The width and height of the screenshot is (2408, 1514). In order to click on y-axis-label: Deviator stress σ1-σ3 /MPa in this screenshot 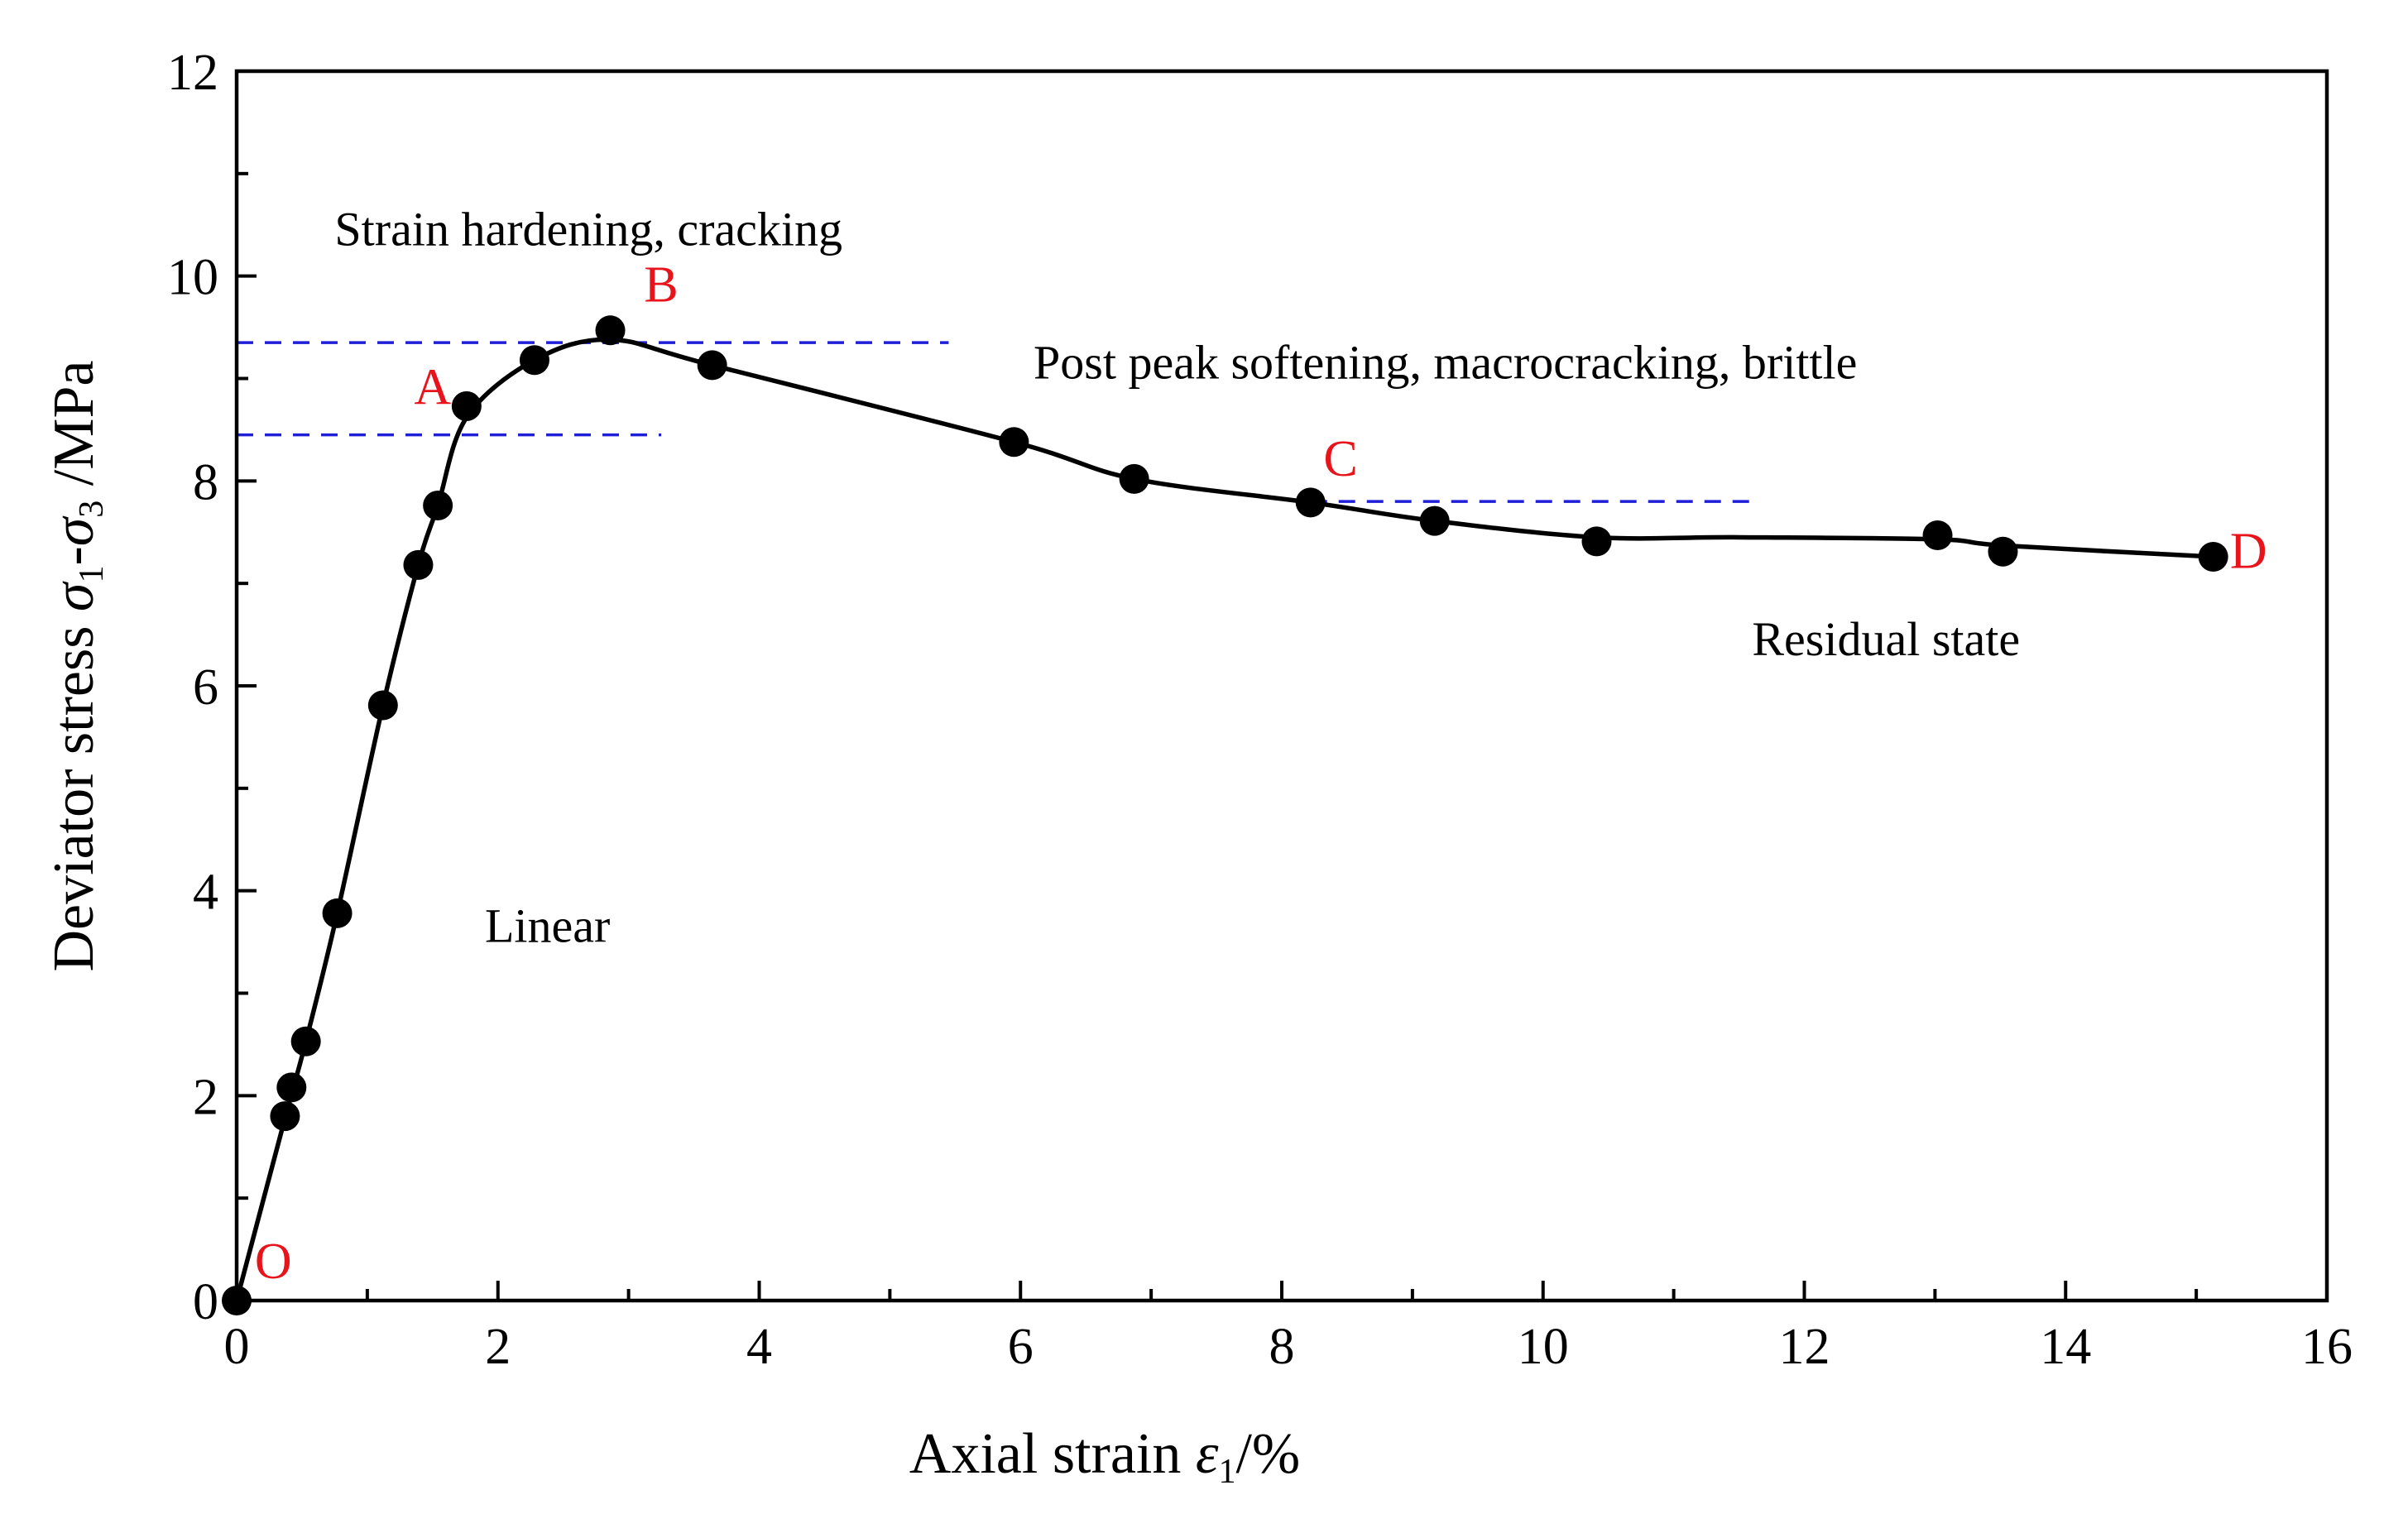, I will do `click(76, 665)`.